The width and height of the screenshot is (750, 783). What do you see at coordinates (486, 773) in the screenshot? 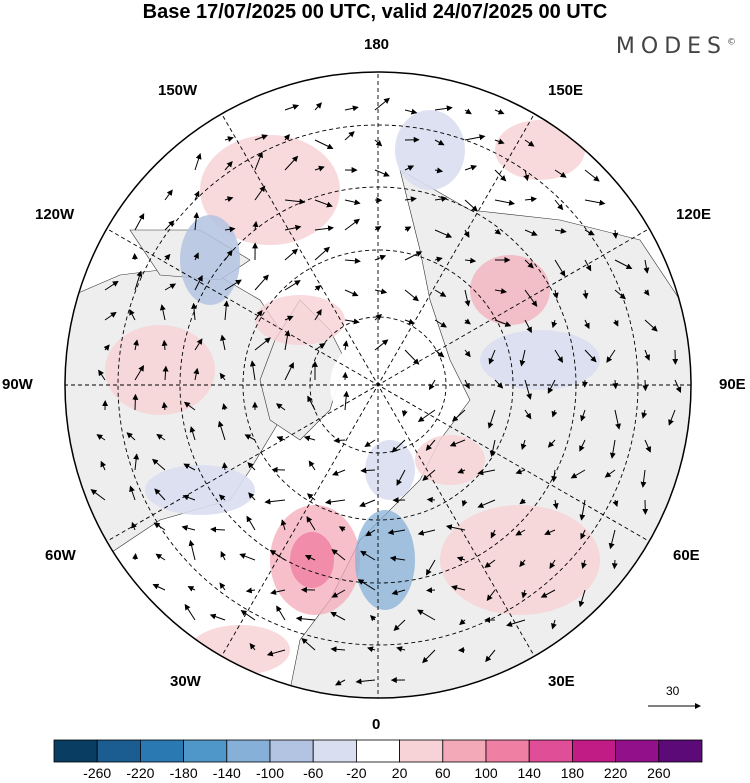
I see `colorbar-tick-label: 100` at bounding box center [486, 773].